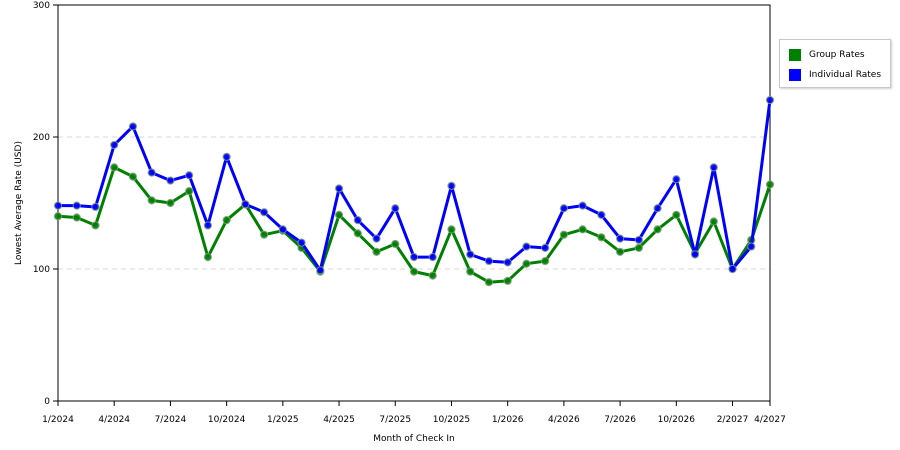 The width and height of the screenshot is (900, 450). What do you see at coordinates (41, 138) in the screenshot?
I see `y-tick-label: 200` at bounding box center [41, 138].